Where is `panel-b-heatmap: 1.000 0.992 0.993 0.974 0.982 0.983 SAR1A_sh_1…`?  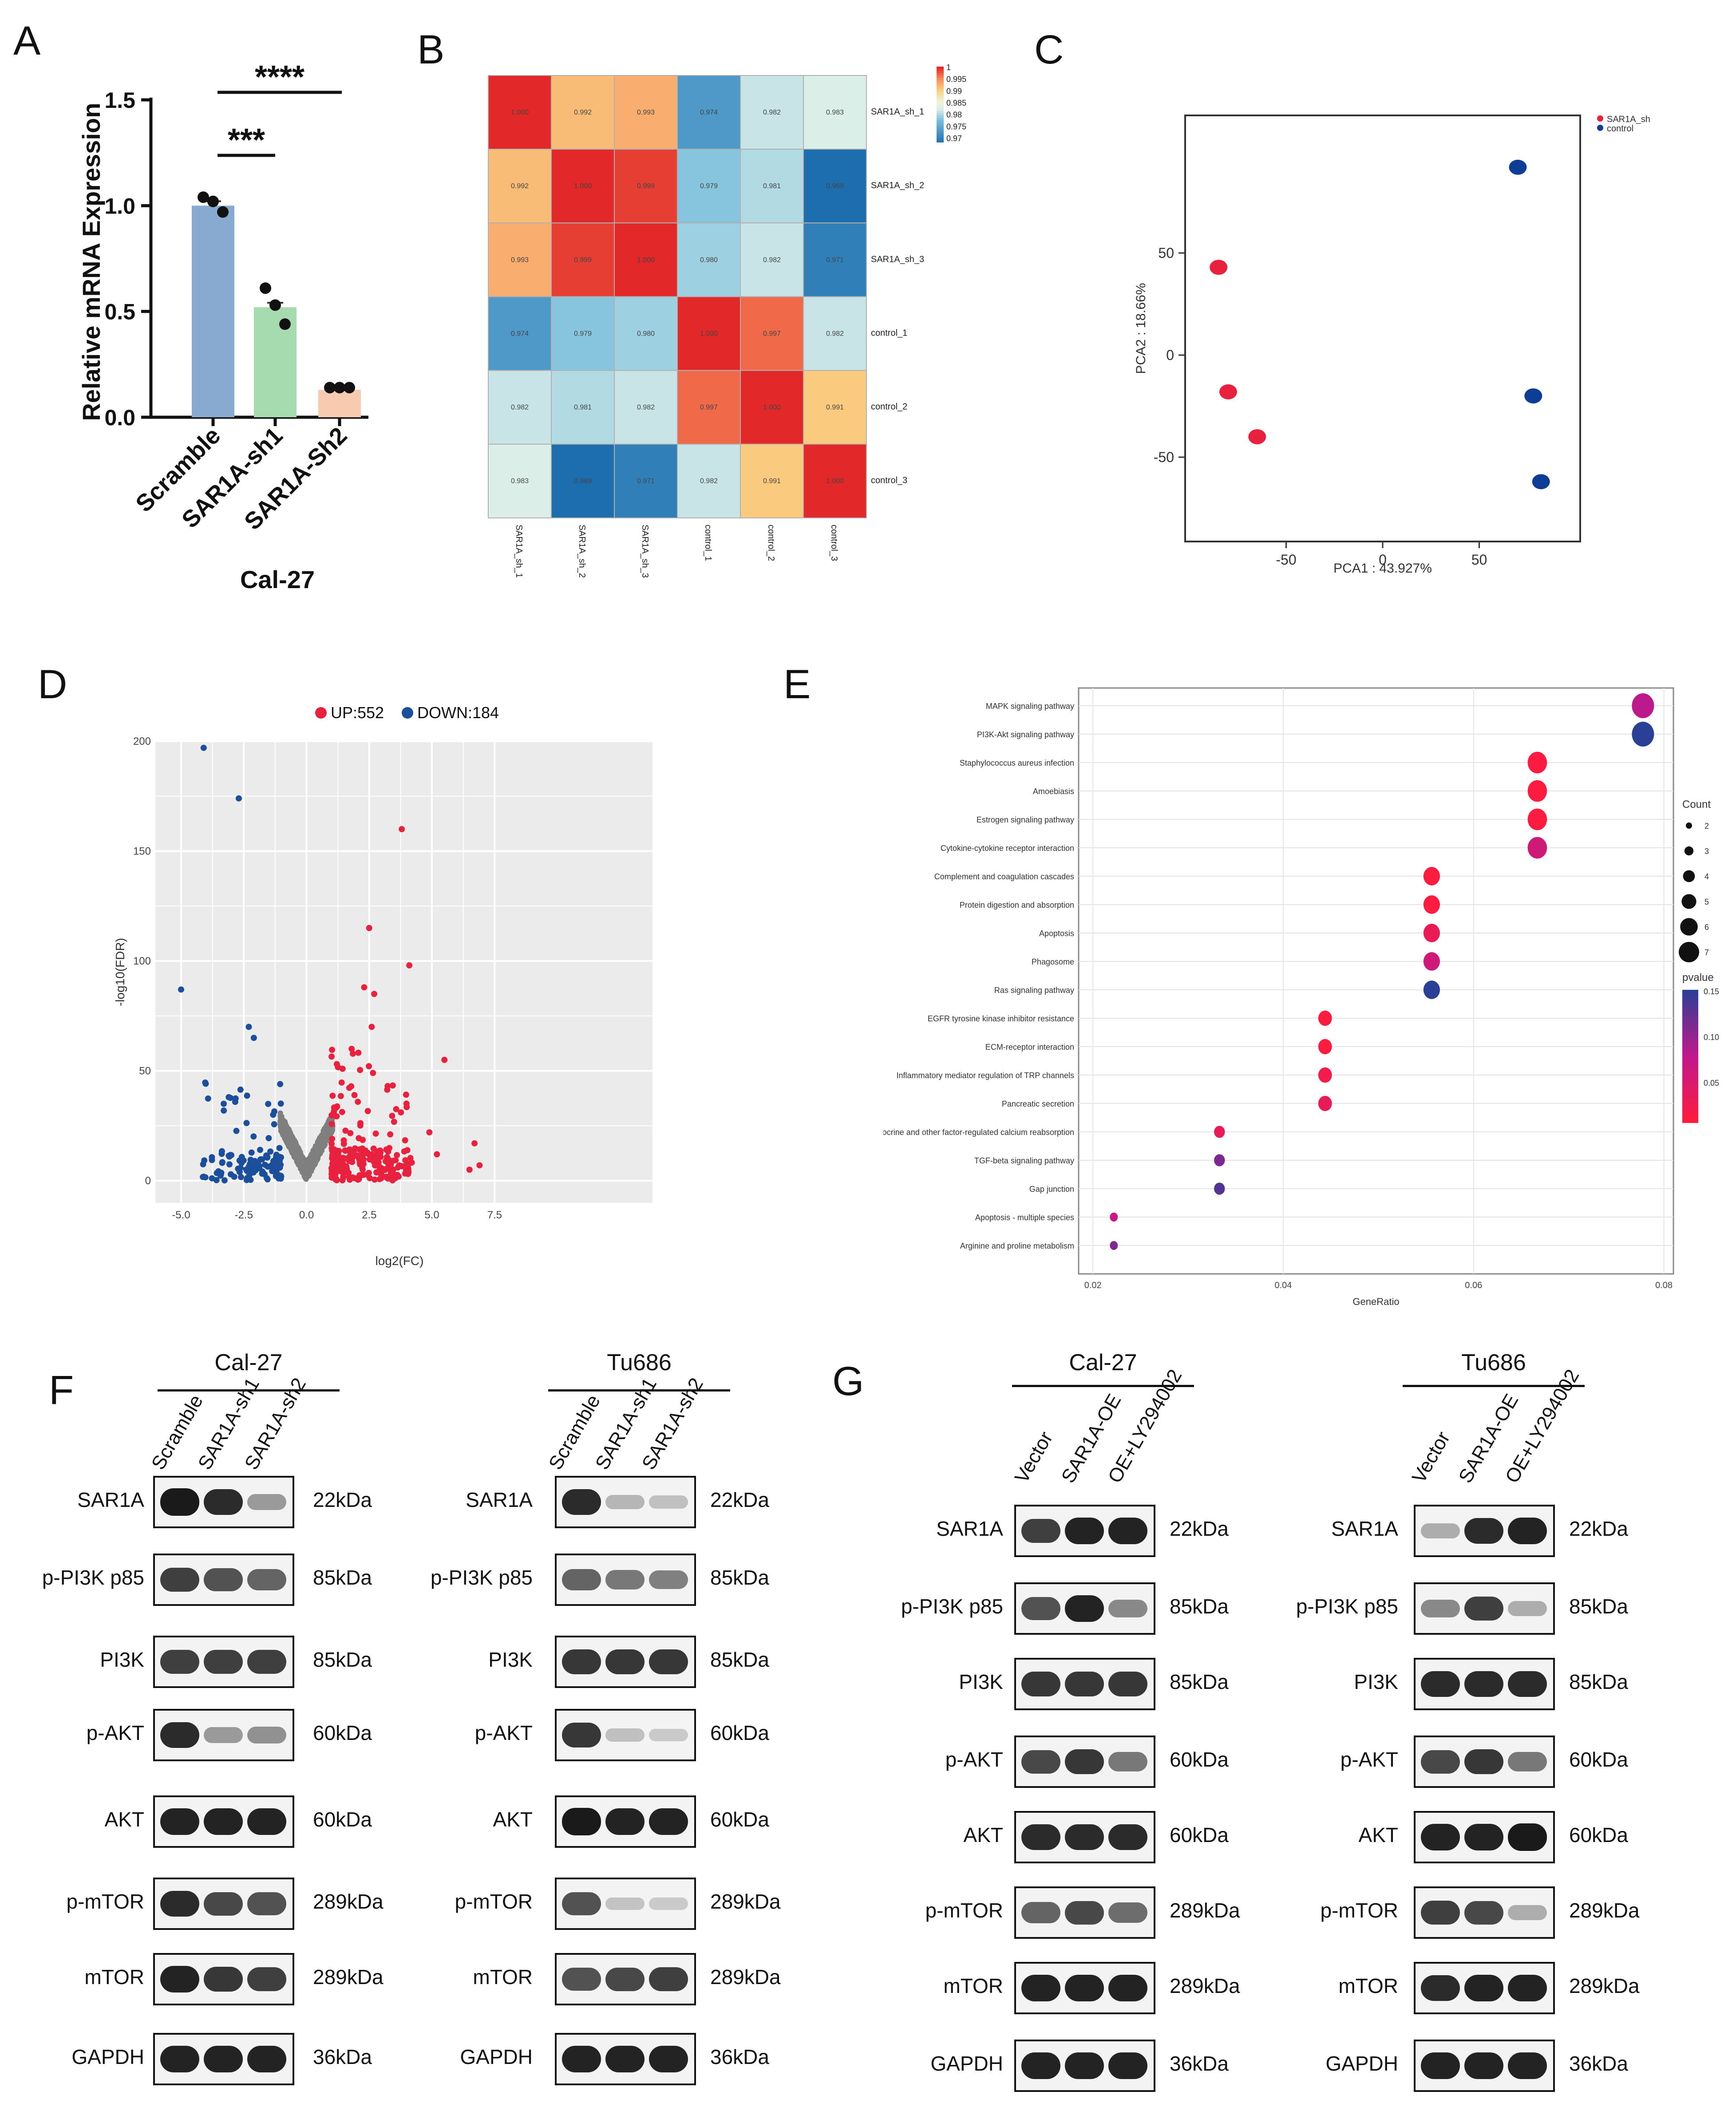 panel-b-heatmap: 1.000 0.992 0.993 0.974 0.982 0.983 SAR1A_sh_1… is located at coordinates (727, 320).